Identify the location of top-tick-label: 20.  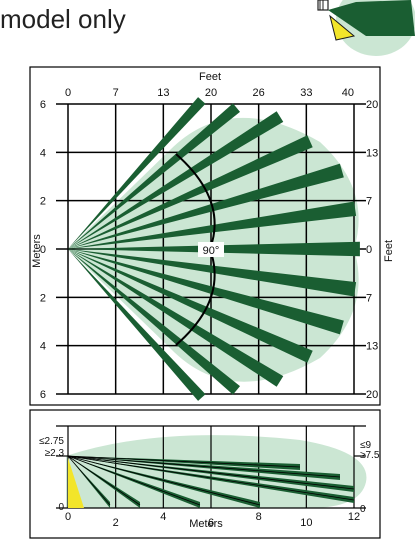
(211, 93).